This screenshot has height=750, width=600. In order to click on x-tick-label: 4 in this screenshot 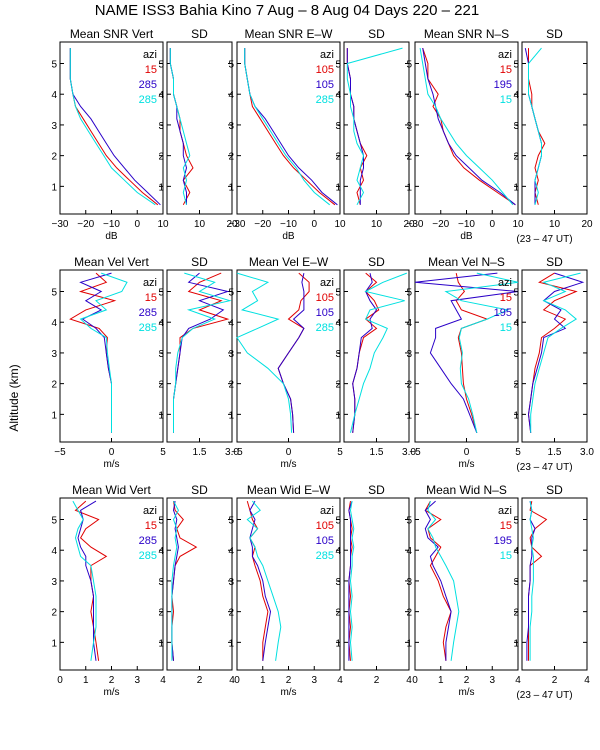, I will do `click(587, 680)`.